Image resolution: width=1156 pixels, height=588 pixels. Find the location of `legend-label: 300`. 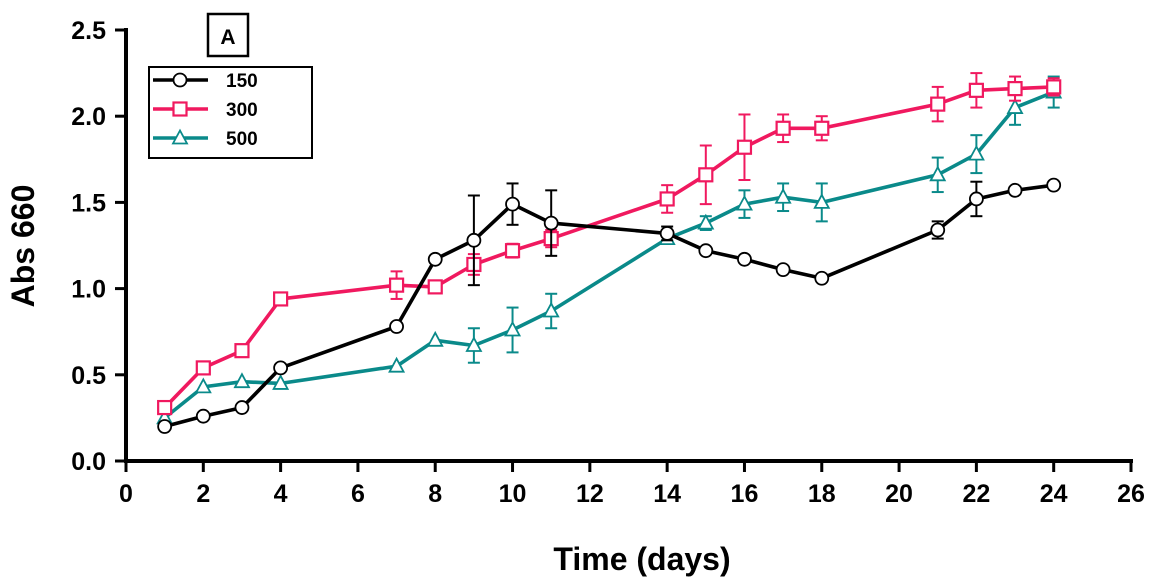

legend-label: 300 is located at coordinates (242, 110).